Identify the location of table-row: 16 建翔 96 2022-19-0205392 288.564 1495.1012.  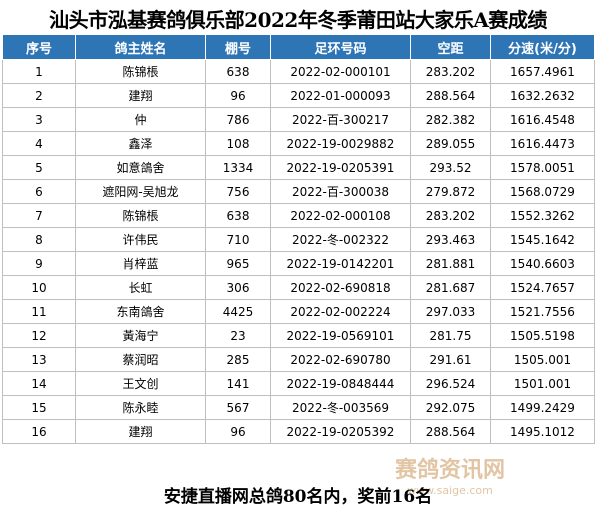
(298, 431).